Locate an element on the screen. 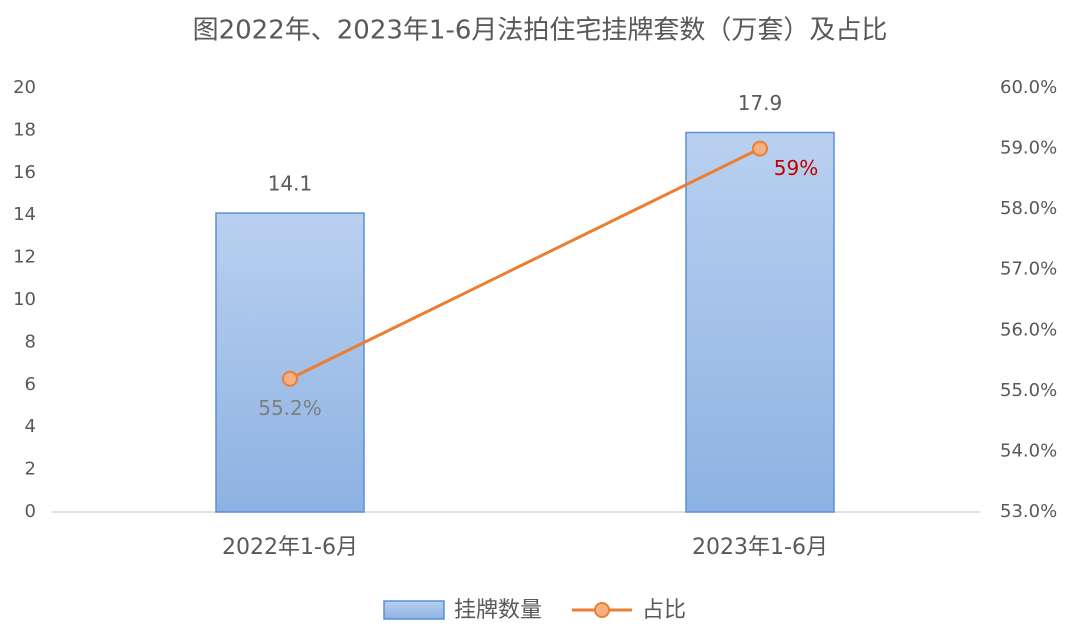 This screenshot has height=642, width=1080. y2-tick-label: 60.0% is located at coordinates (1028, 87).